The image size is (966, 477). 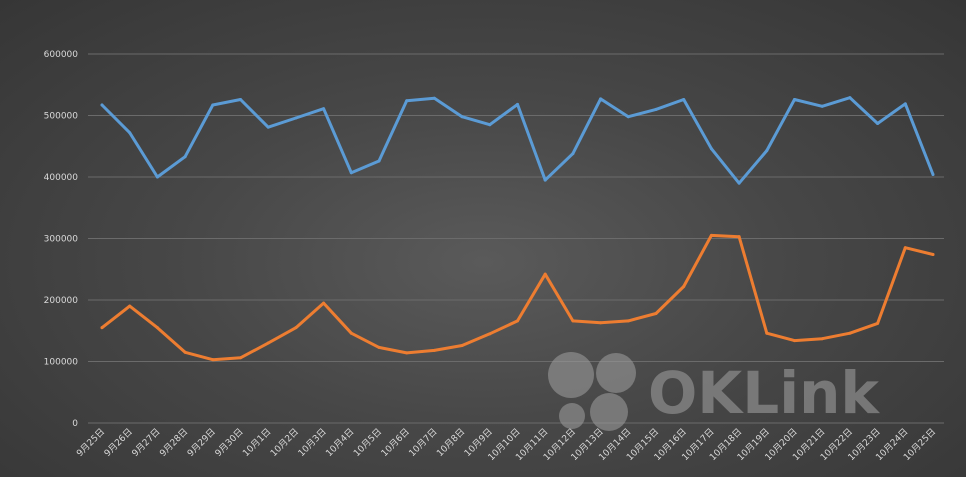 What do you see at coordinates (201, 442) in the screenshot?
I see `x-tick-label: 9月29日` at bounding box center [201, 442].